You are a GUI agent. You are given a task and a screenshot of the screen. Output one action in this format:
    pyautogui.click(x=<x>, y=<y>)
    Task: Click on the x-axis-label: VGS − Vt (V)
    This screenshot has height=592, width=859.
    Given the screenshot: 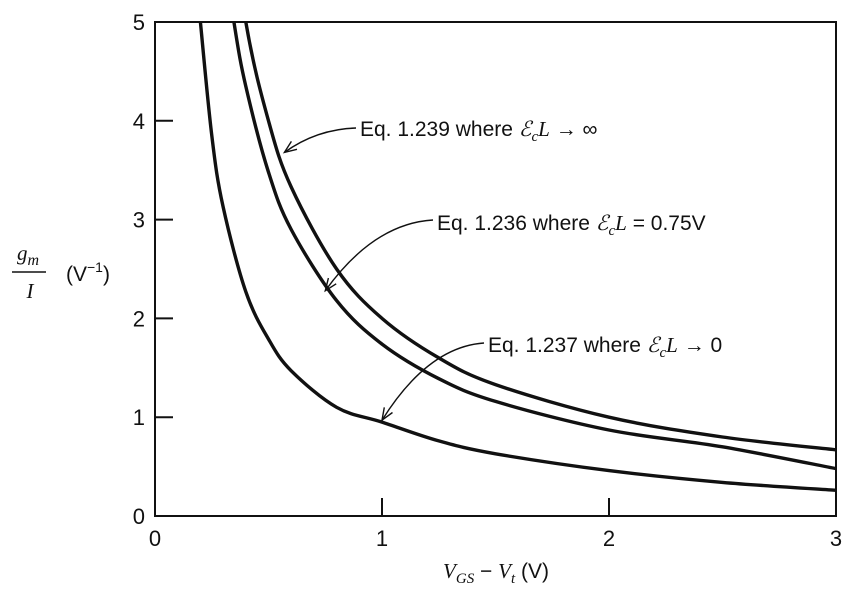 What is the action you would take?
    pyautogui.click(x=496, y=573)
    